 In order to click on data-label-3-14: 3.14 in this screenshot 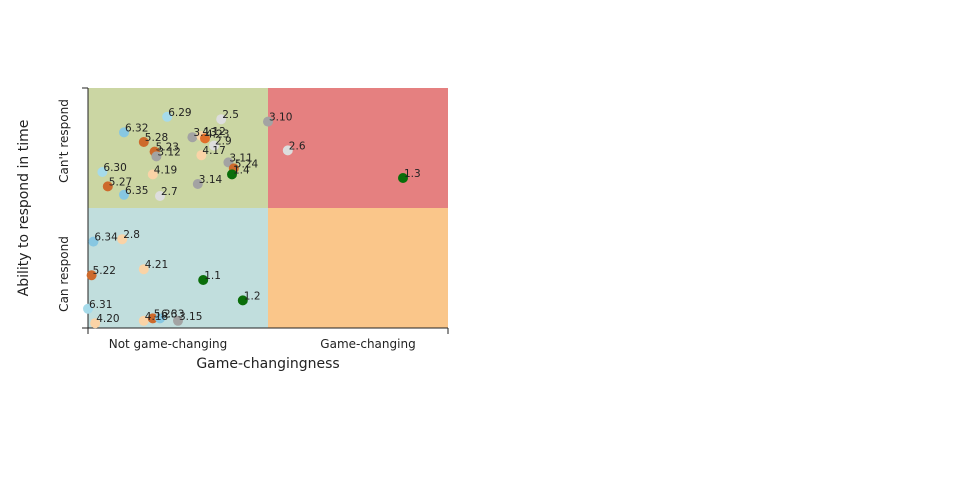, I will do `click(211, 180)`.